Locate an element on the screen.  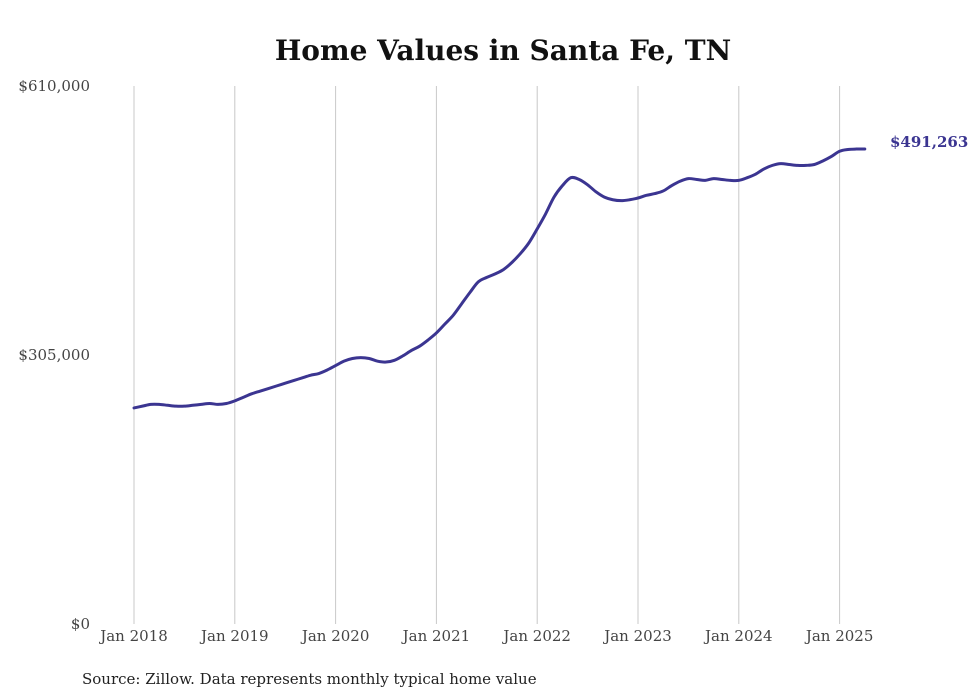
y-tick-label: $305,000 is located at coordinates (54, 355).